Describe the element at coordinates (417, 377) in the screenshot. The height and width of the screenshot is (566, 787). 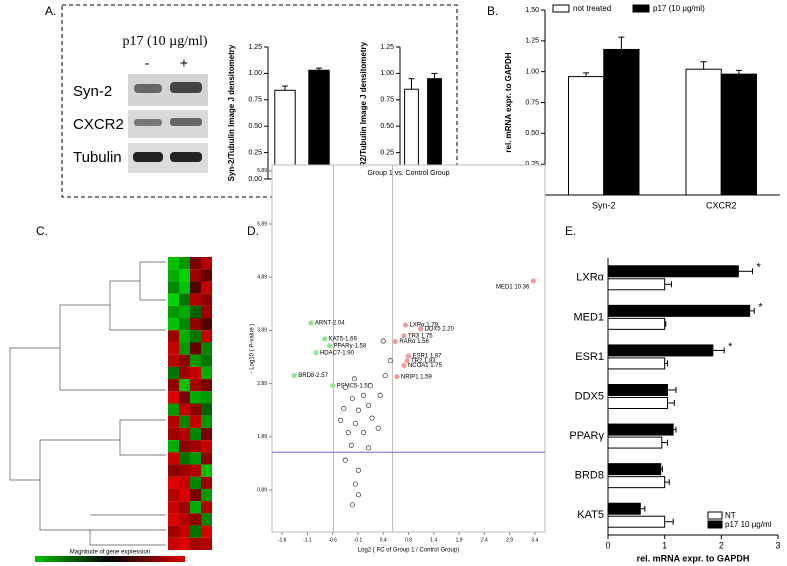
I see `point-label: NRIP1 1.59` at that location.